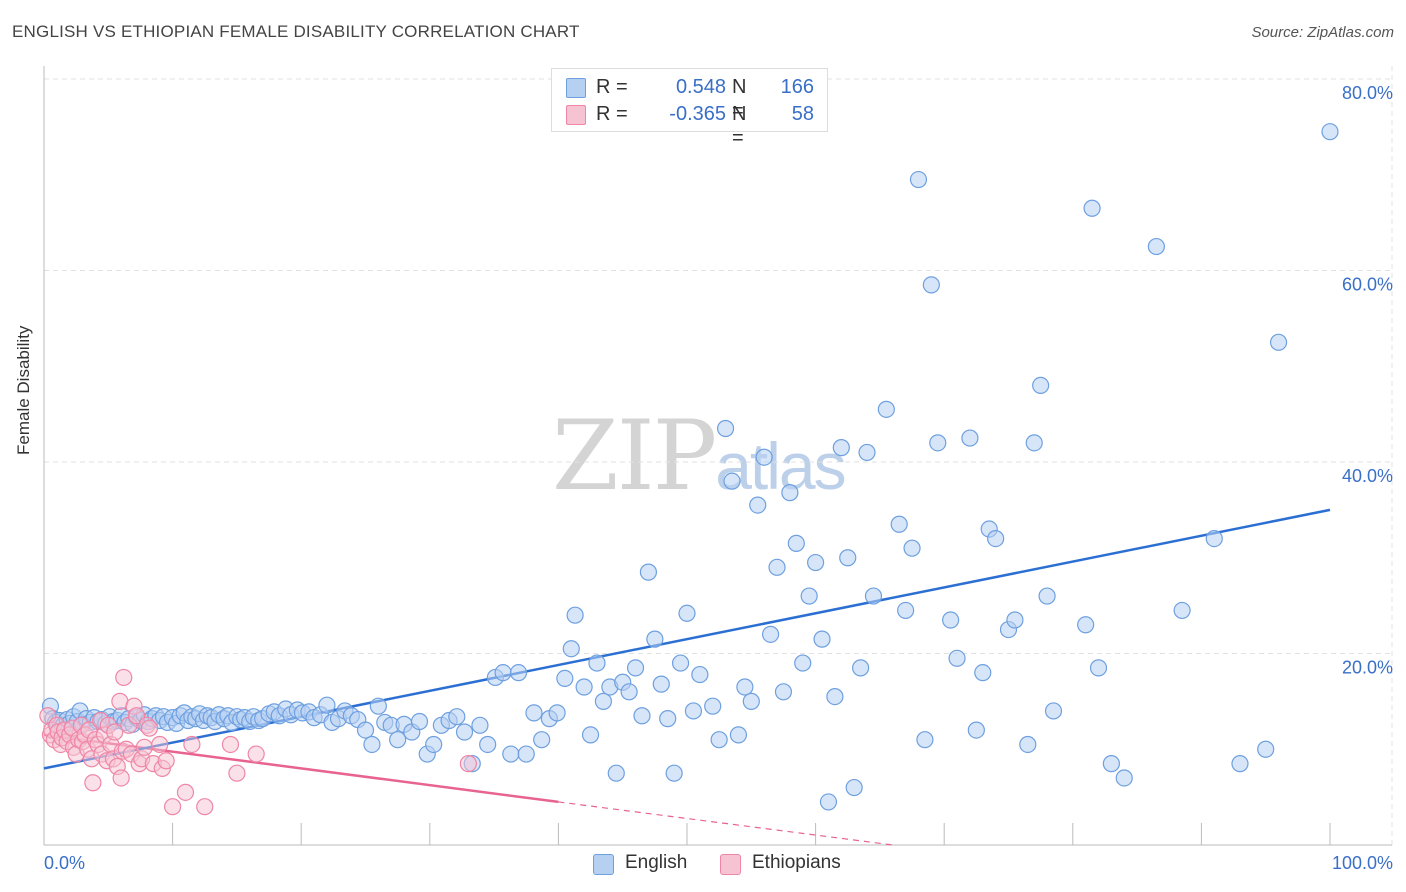  I want to click on n-value: 58, so click(802, 114).